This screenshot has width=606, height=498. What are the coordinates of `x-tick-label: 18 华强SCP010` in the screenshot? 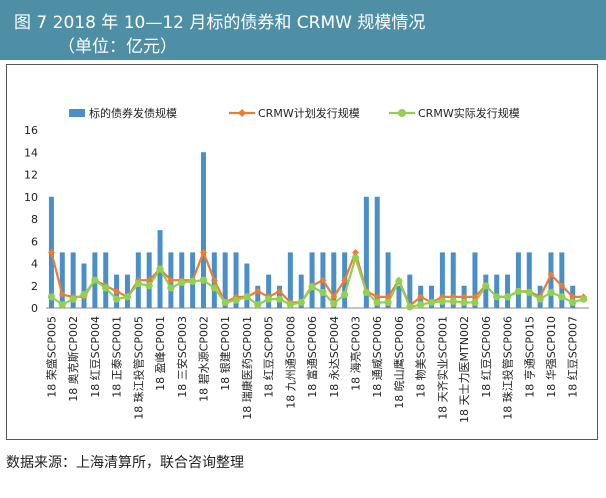 It's located at (551, 357).